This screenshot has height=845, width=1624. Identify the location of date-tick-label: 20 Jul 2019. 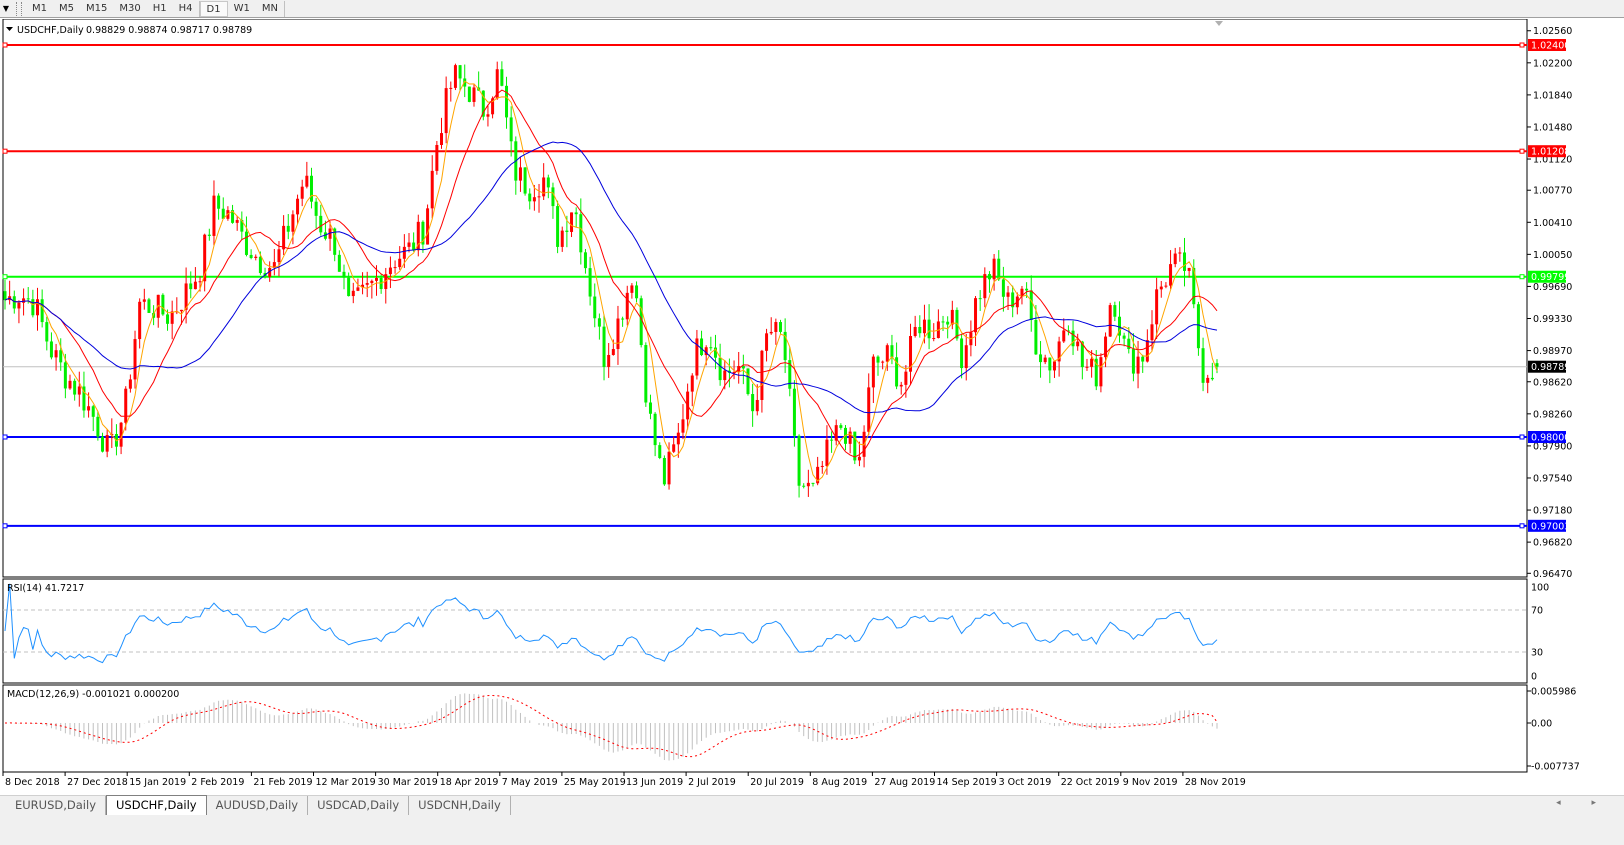
(777, 782).